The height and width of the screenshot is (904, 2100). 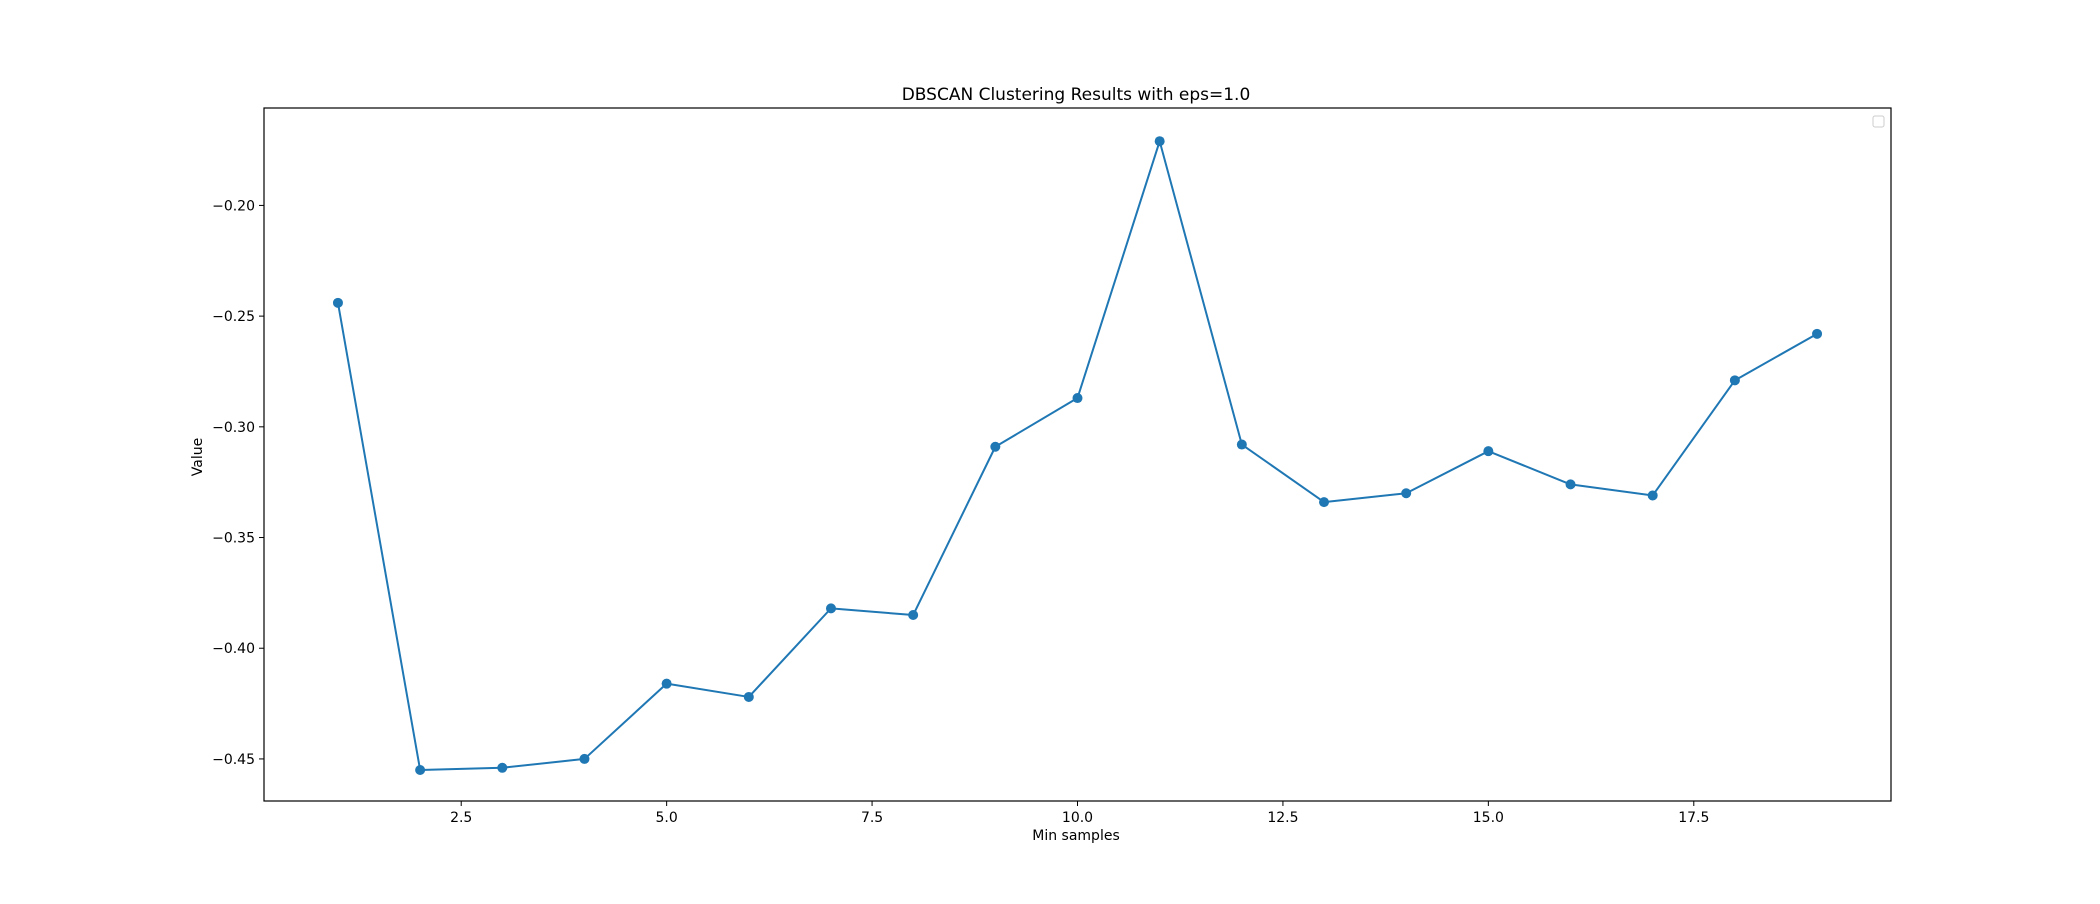 I want to click on y-tick-label: −0.30, so click(x=233, y=428).